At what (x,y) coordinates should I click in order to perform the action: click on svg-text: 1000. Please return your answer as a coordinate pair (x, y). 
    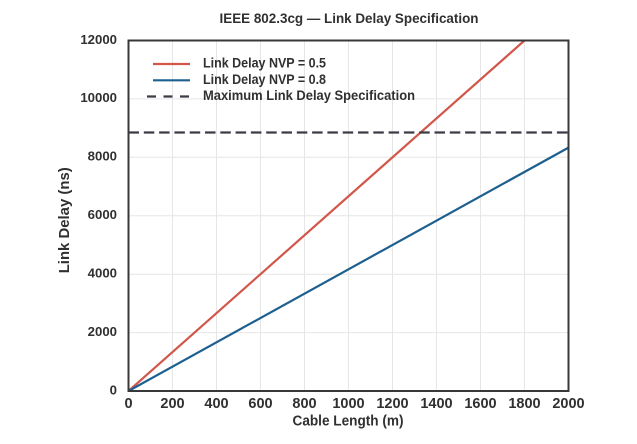
    Looking at the image, I should click on (348, 404).